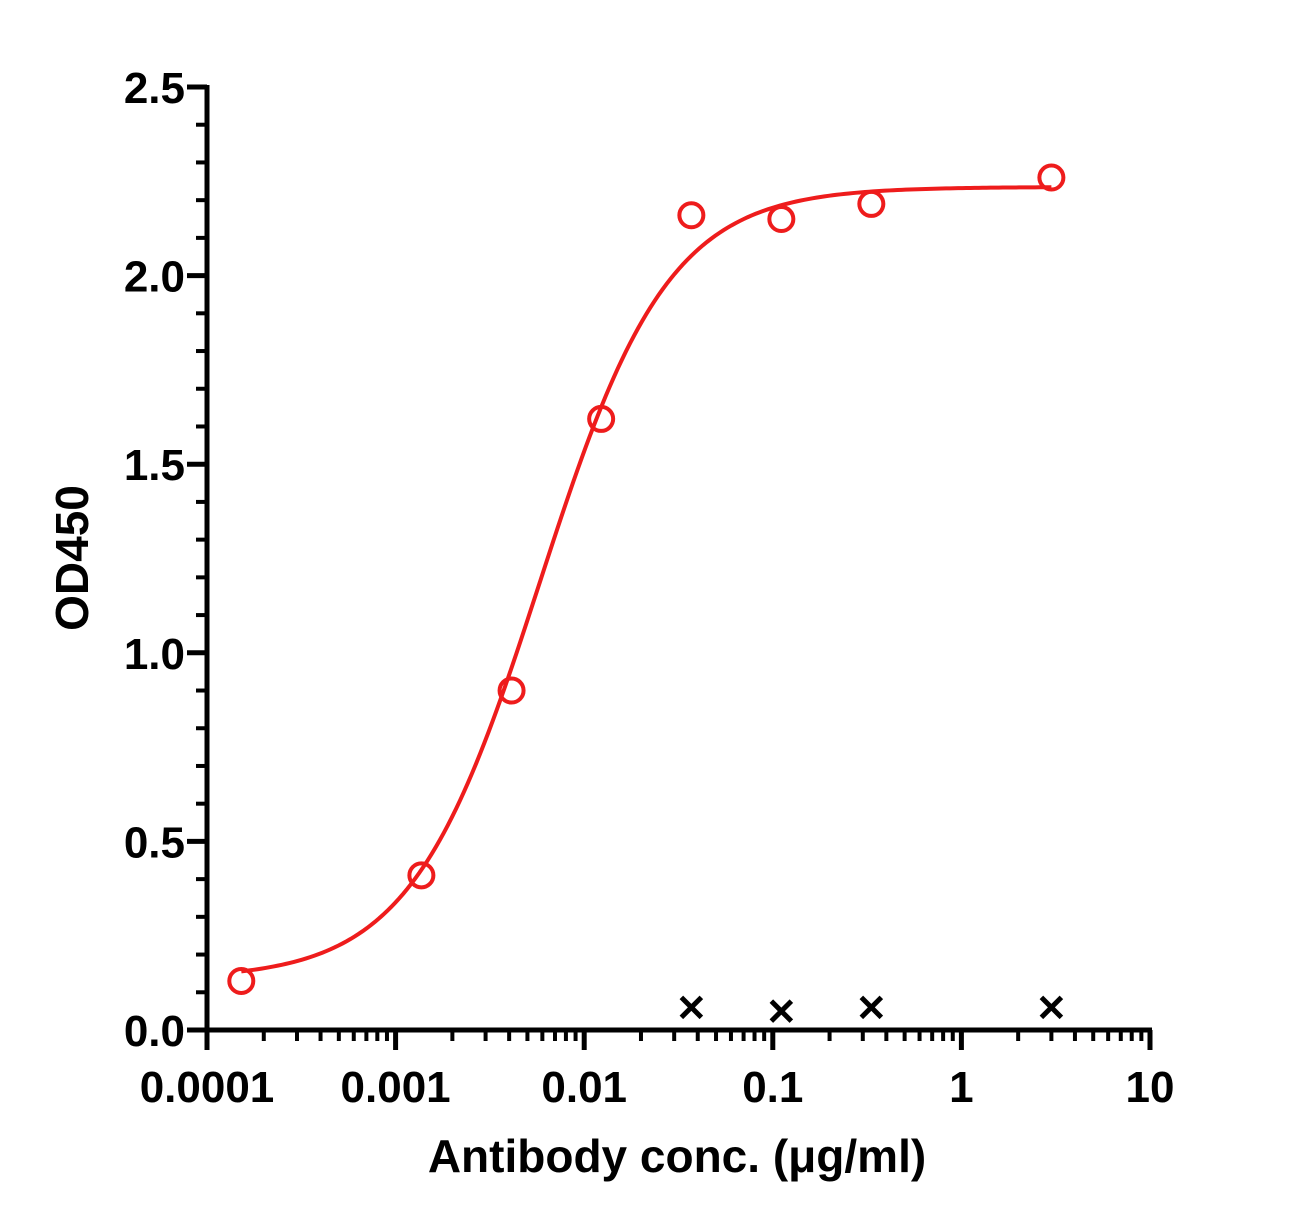  What do you see at coordinates (154, 1031) in the screenshot?
I see `y-tick-label: 0.0` at bounding box center [154, 1031].